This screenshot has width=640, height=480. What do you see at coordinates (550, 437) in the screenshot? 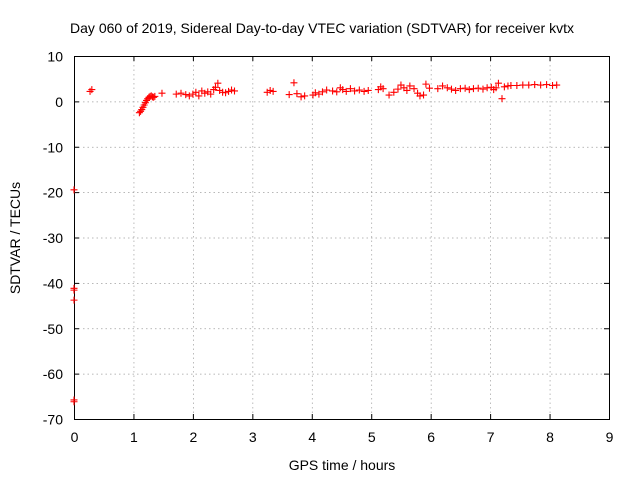
I see `x-tick-label: 8` at bounding box center [550, 437].